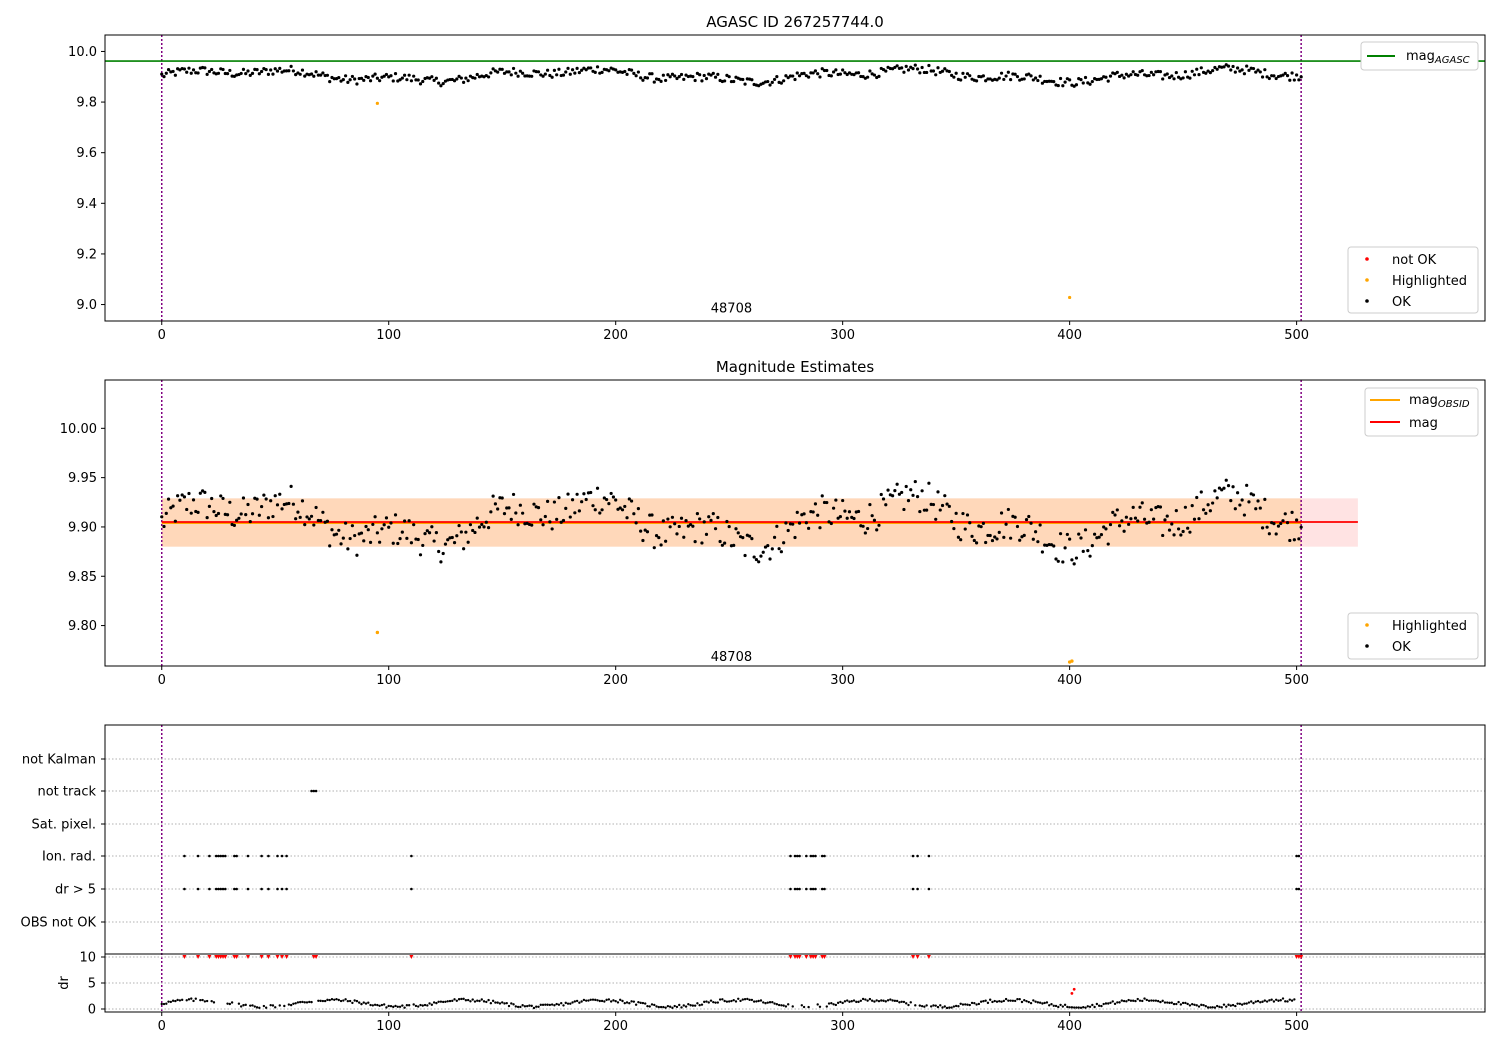 This screenshot has width=1500, height=1050. I want to click on panel-flags-x-axis: 0 100 200 300 400 500, so click(733, 1023).